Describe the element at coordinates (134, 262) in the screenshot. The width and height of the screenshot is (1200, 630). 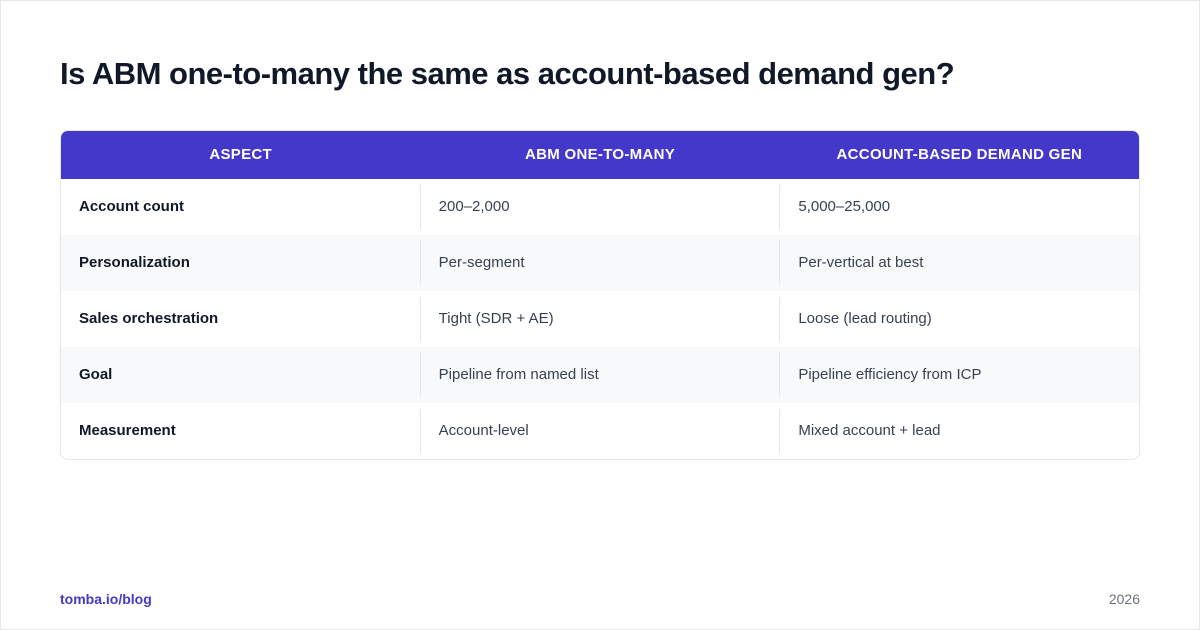
I see `table-cell: Personalization` at that location.